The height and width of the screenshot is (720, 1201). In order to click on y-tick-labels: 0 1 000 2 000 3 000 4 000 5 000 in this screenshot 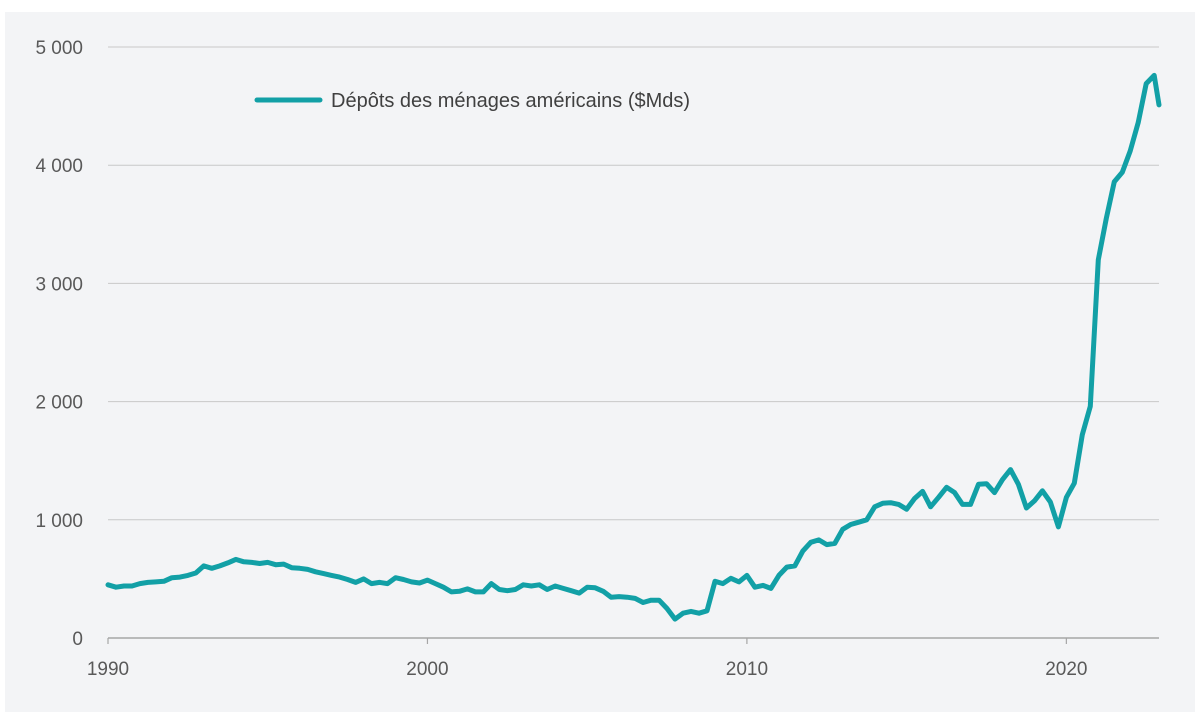, I will do `click(59, 344)`.